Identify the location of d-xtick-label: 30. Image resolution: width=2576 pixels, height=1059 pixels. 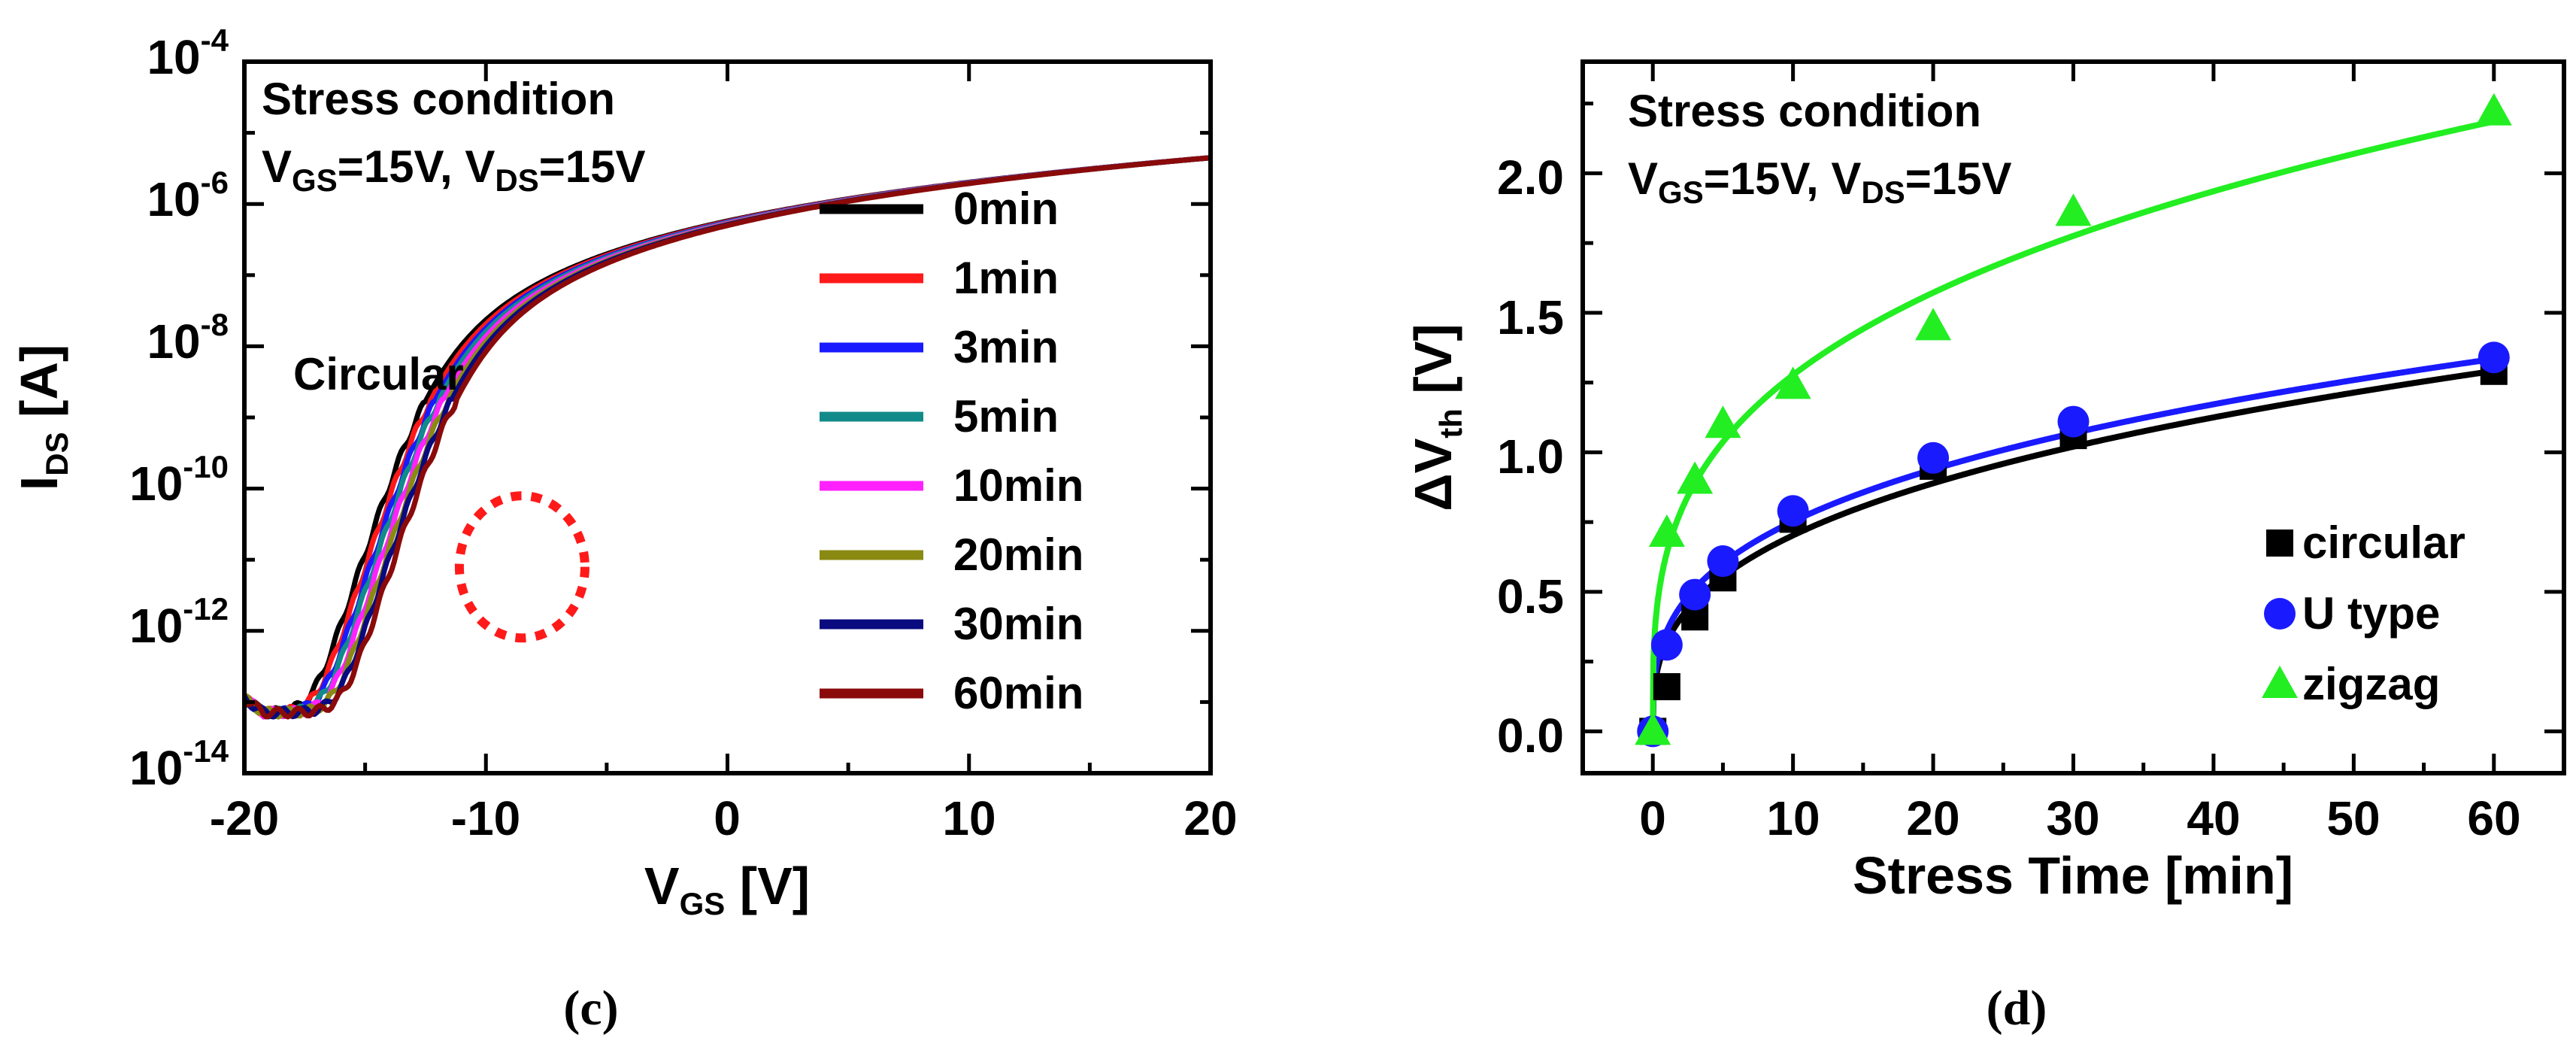
(2072, 818).